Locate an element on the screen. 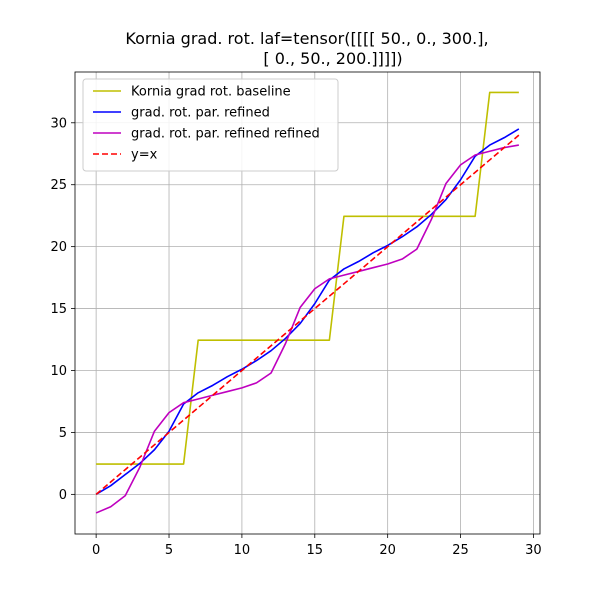 This screenshot has height=600, width=600. legend-box is located at coordinates (210, 125).